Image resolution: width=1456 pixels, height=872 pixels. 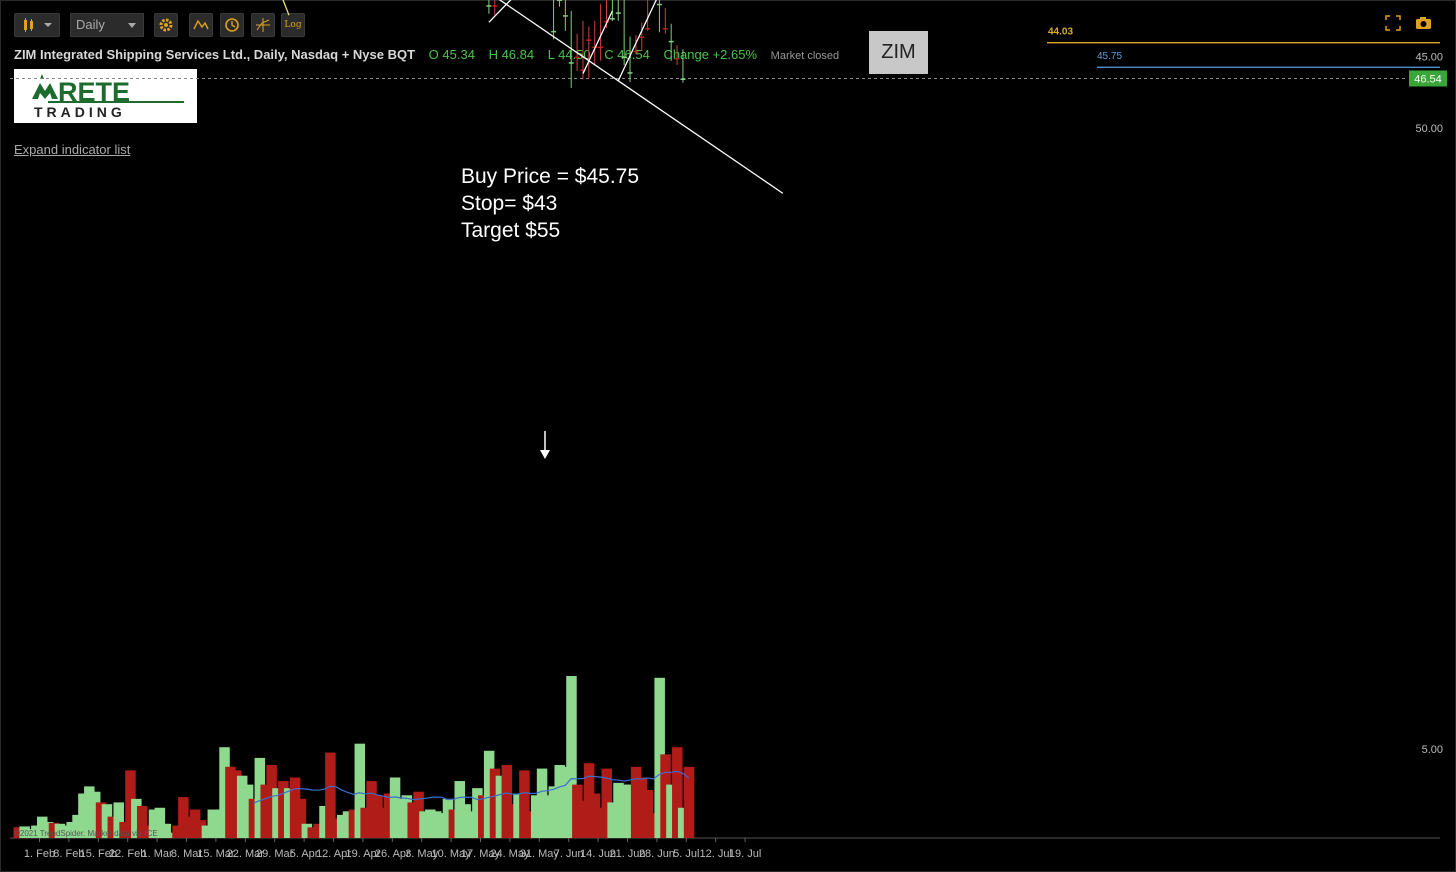 I want to click on fullscreen-icon, so click(x=1393, y=25).